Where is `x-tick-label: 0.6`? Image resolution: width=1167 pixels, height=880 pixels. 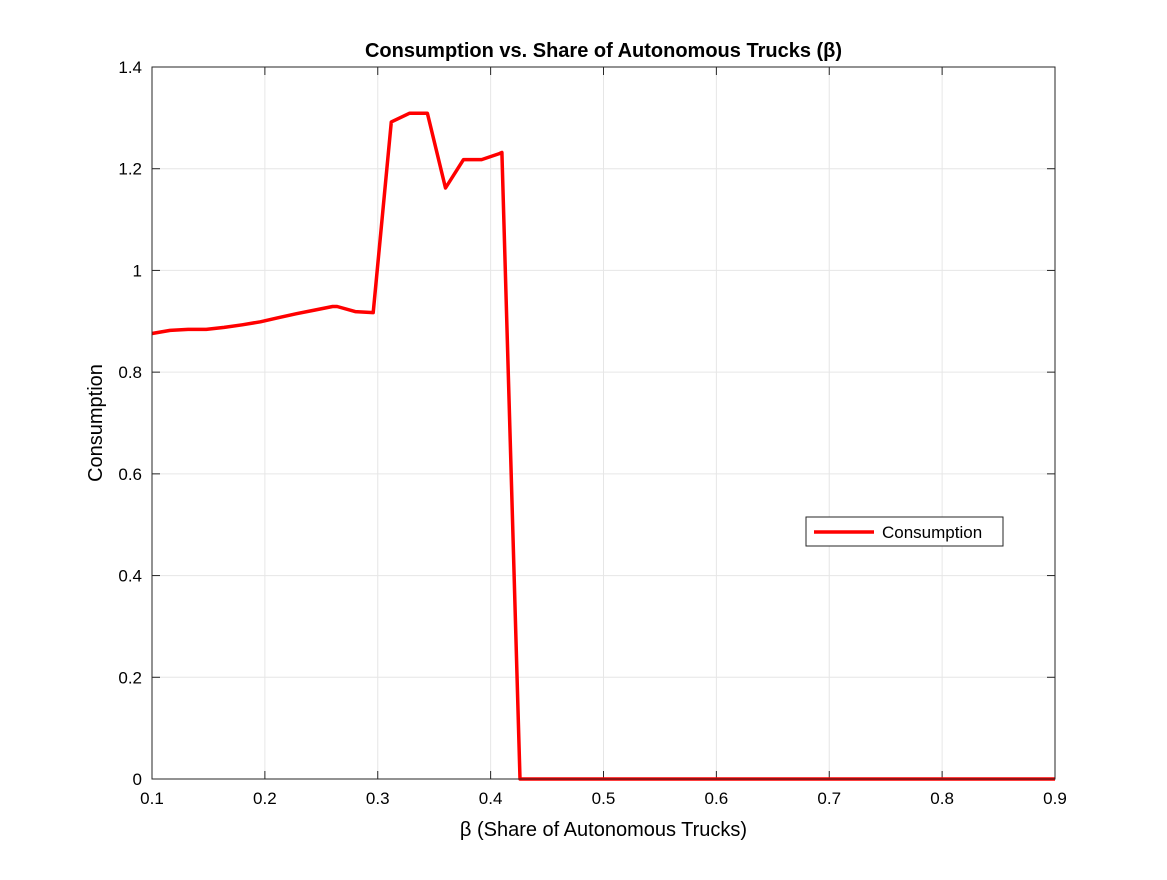
x-tick-label: 0.6 is located at coordinates (717, 798).